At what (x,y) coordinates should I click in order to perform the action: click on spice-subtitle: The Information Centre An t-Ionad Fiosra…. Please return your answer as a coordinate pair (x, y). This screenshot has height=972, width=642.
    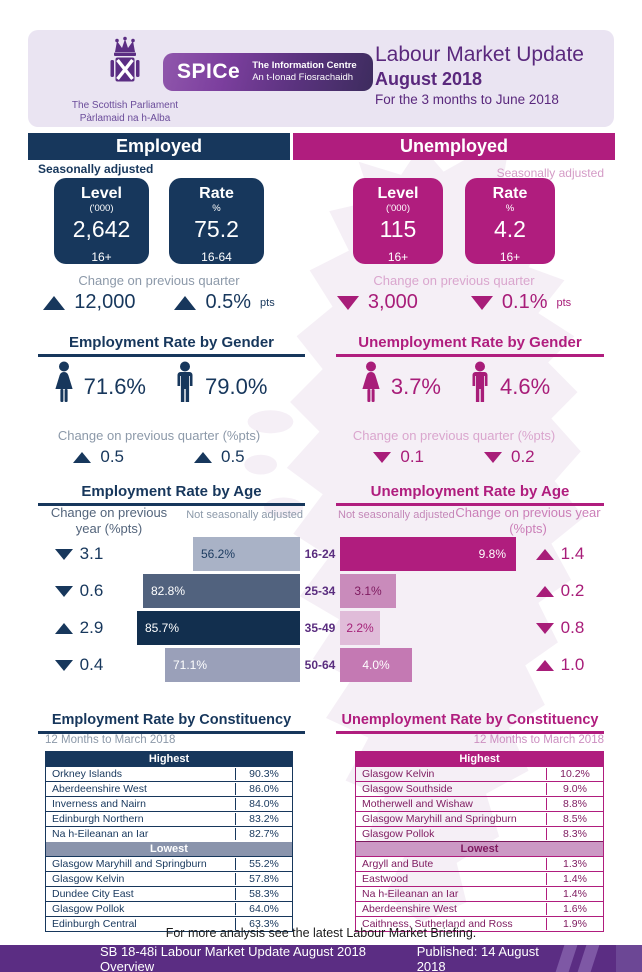
    Looking at the image, I should click on (304, 71).